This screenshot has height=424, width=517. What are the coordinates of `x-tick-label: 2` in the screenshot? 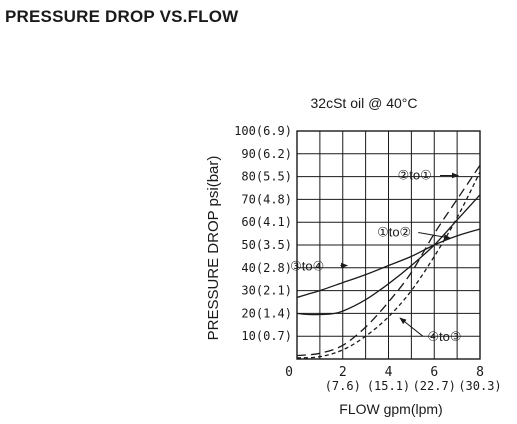 It's located at (343, 372).